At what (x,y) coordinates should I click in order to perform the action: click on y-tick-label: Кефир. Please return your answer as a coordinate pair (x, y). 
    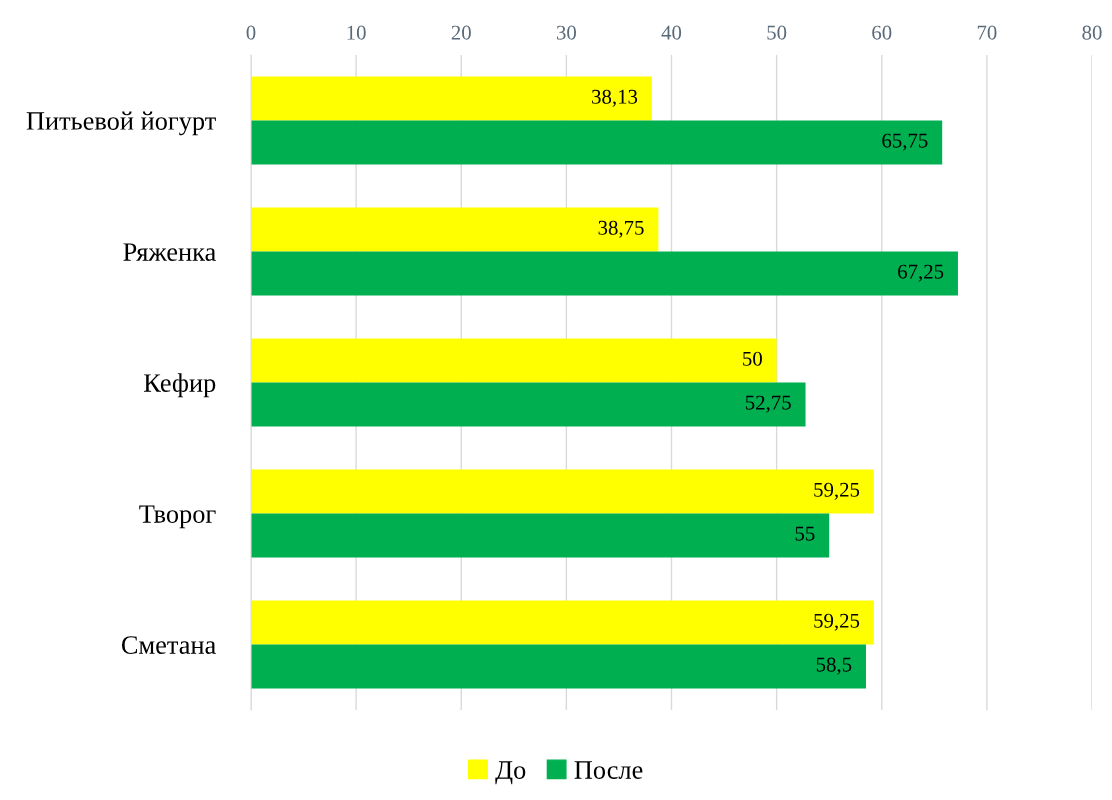
    Looking at the image, I should click on (179, 385).